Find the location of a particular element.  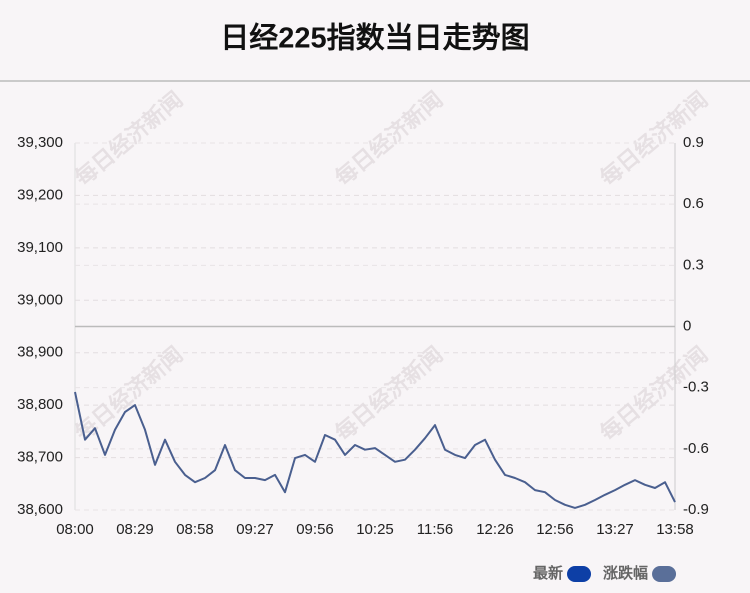

chart-title: 日经225指数当日走势图 is located at coordinates (374, 38).